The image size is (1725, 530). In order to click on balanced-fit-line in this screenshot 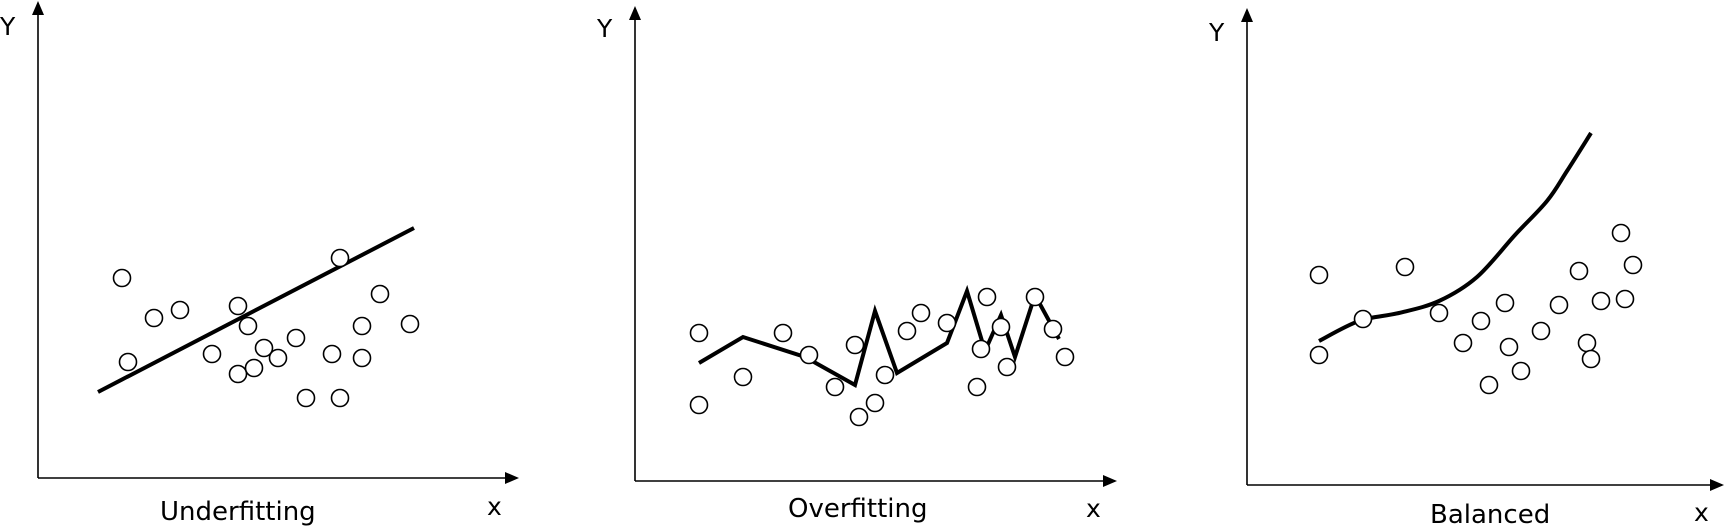, I will do `click(1455, 237)`.